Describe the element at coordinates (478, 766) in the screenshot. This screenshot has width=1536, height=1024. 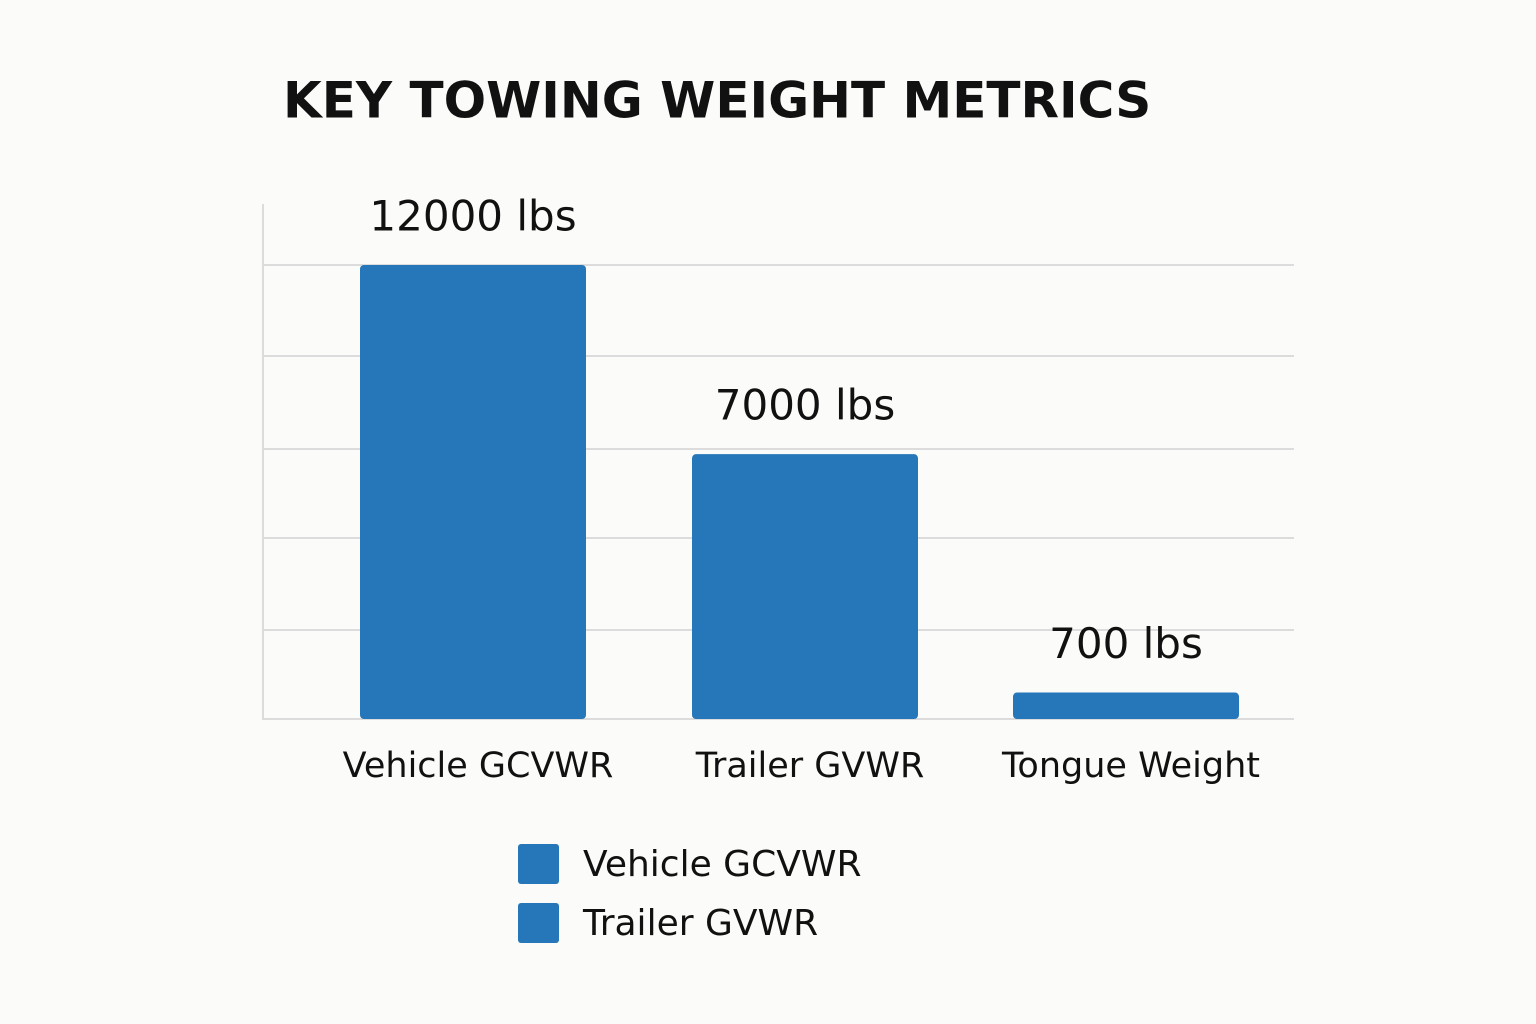
I see `x-tick-label: Vehicle GCVWR` at that location.